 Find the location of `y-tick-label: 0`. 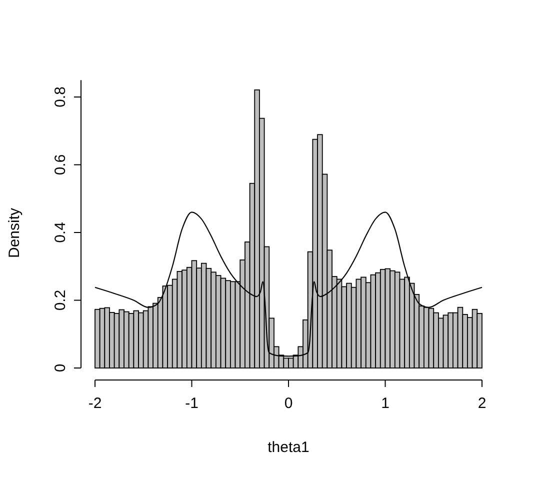

y-tick-label: 0 is located at coordinates (60, 368).